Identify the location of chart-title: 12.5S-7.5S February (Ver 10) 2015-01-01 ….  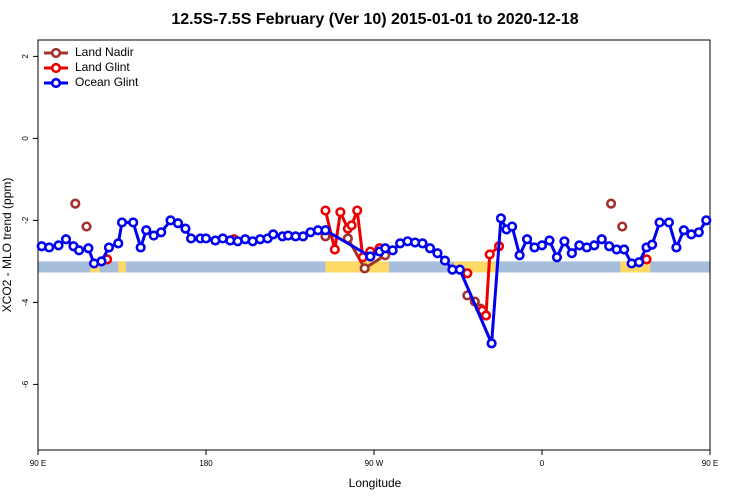
(374, 19).